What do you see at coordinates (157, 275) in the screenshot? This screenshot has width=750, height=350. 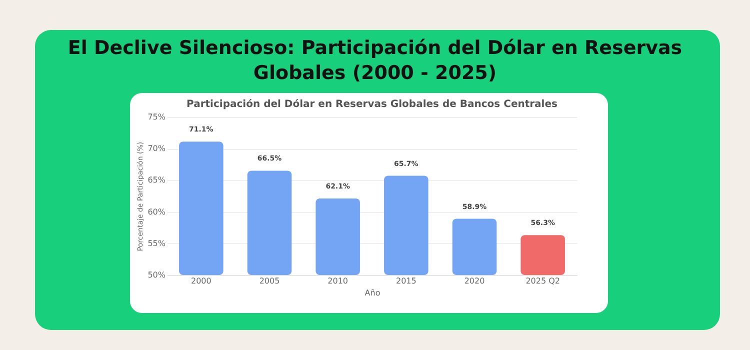 I see `y-tick-label: 50%` at bounding box center [157, 275].